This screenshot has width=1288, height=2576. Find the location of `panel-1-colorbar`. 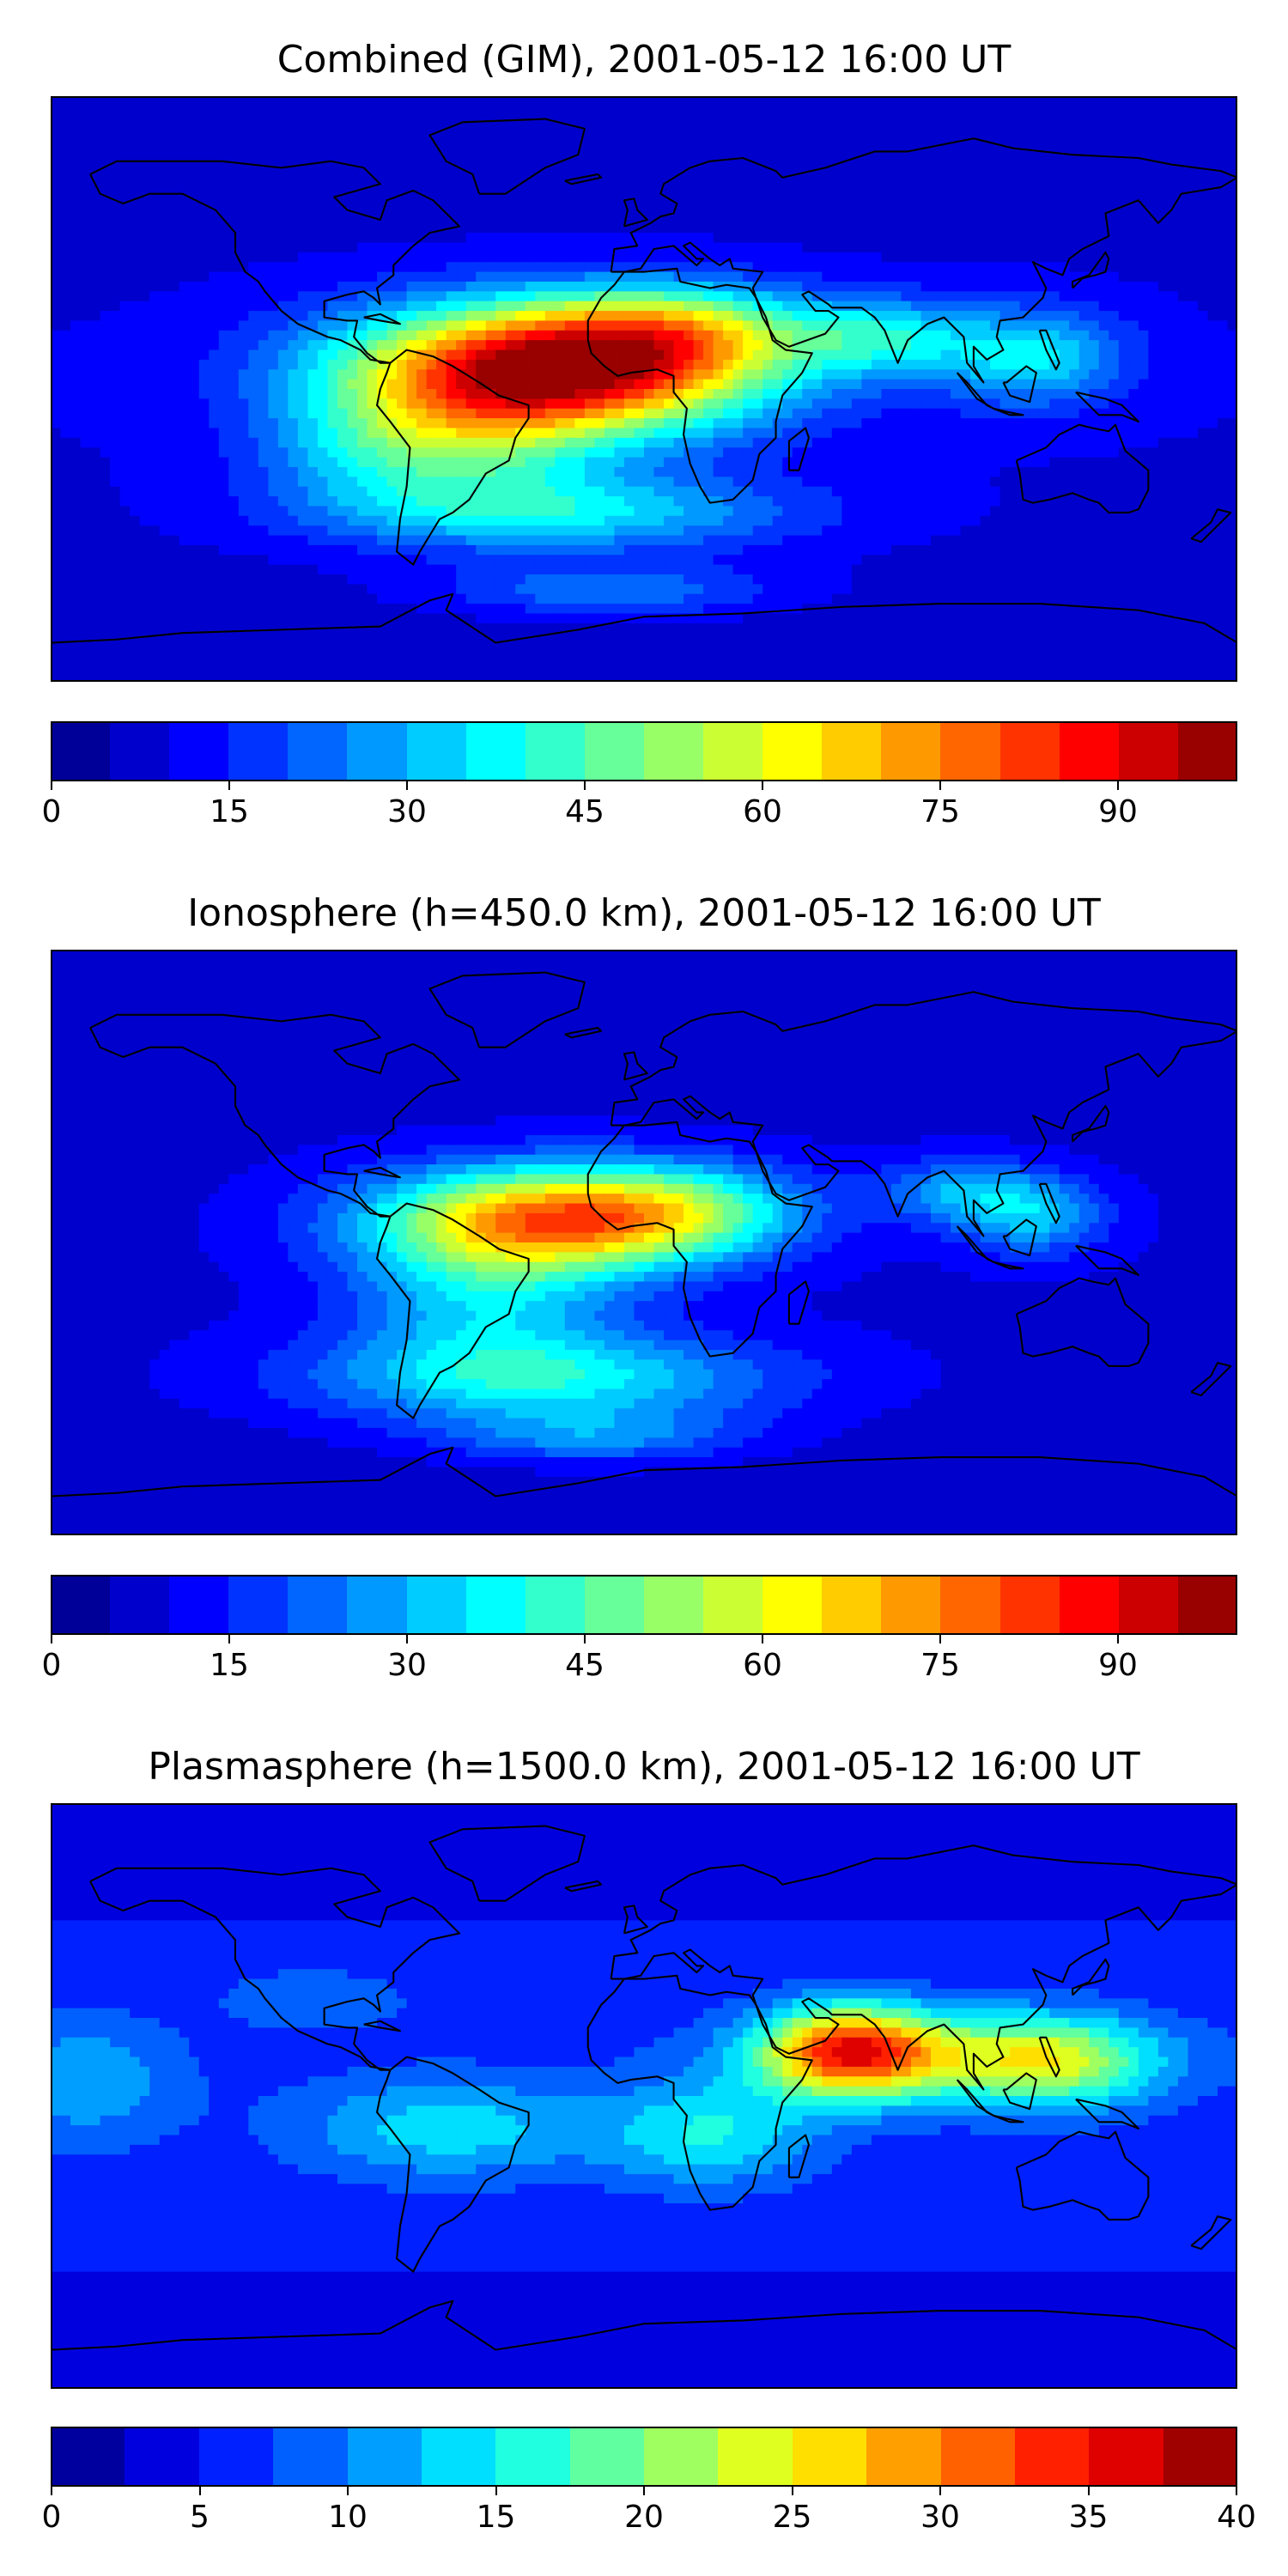

panel-1-colorbar is located at coordinates (644, 751).